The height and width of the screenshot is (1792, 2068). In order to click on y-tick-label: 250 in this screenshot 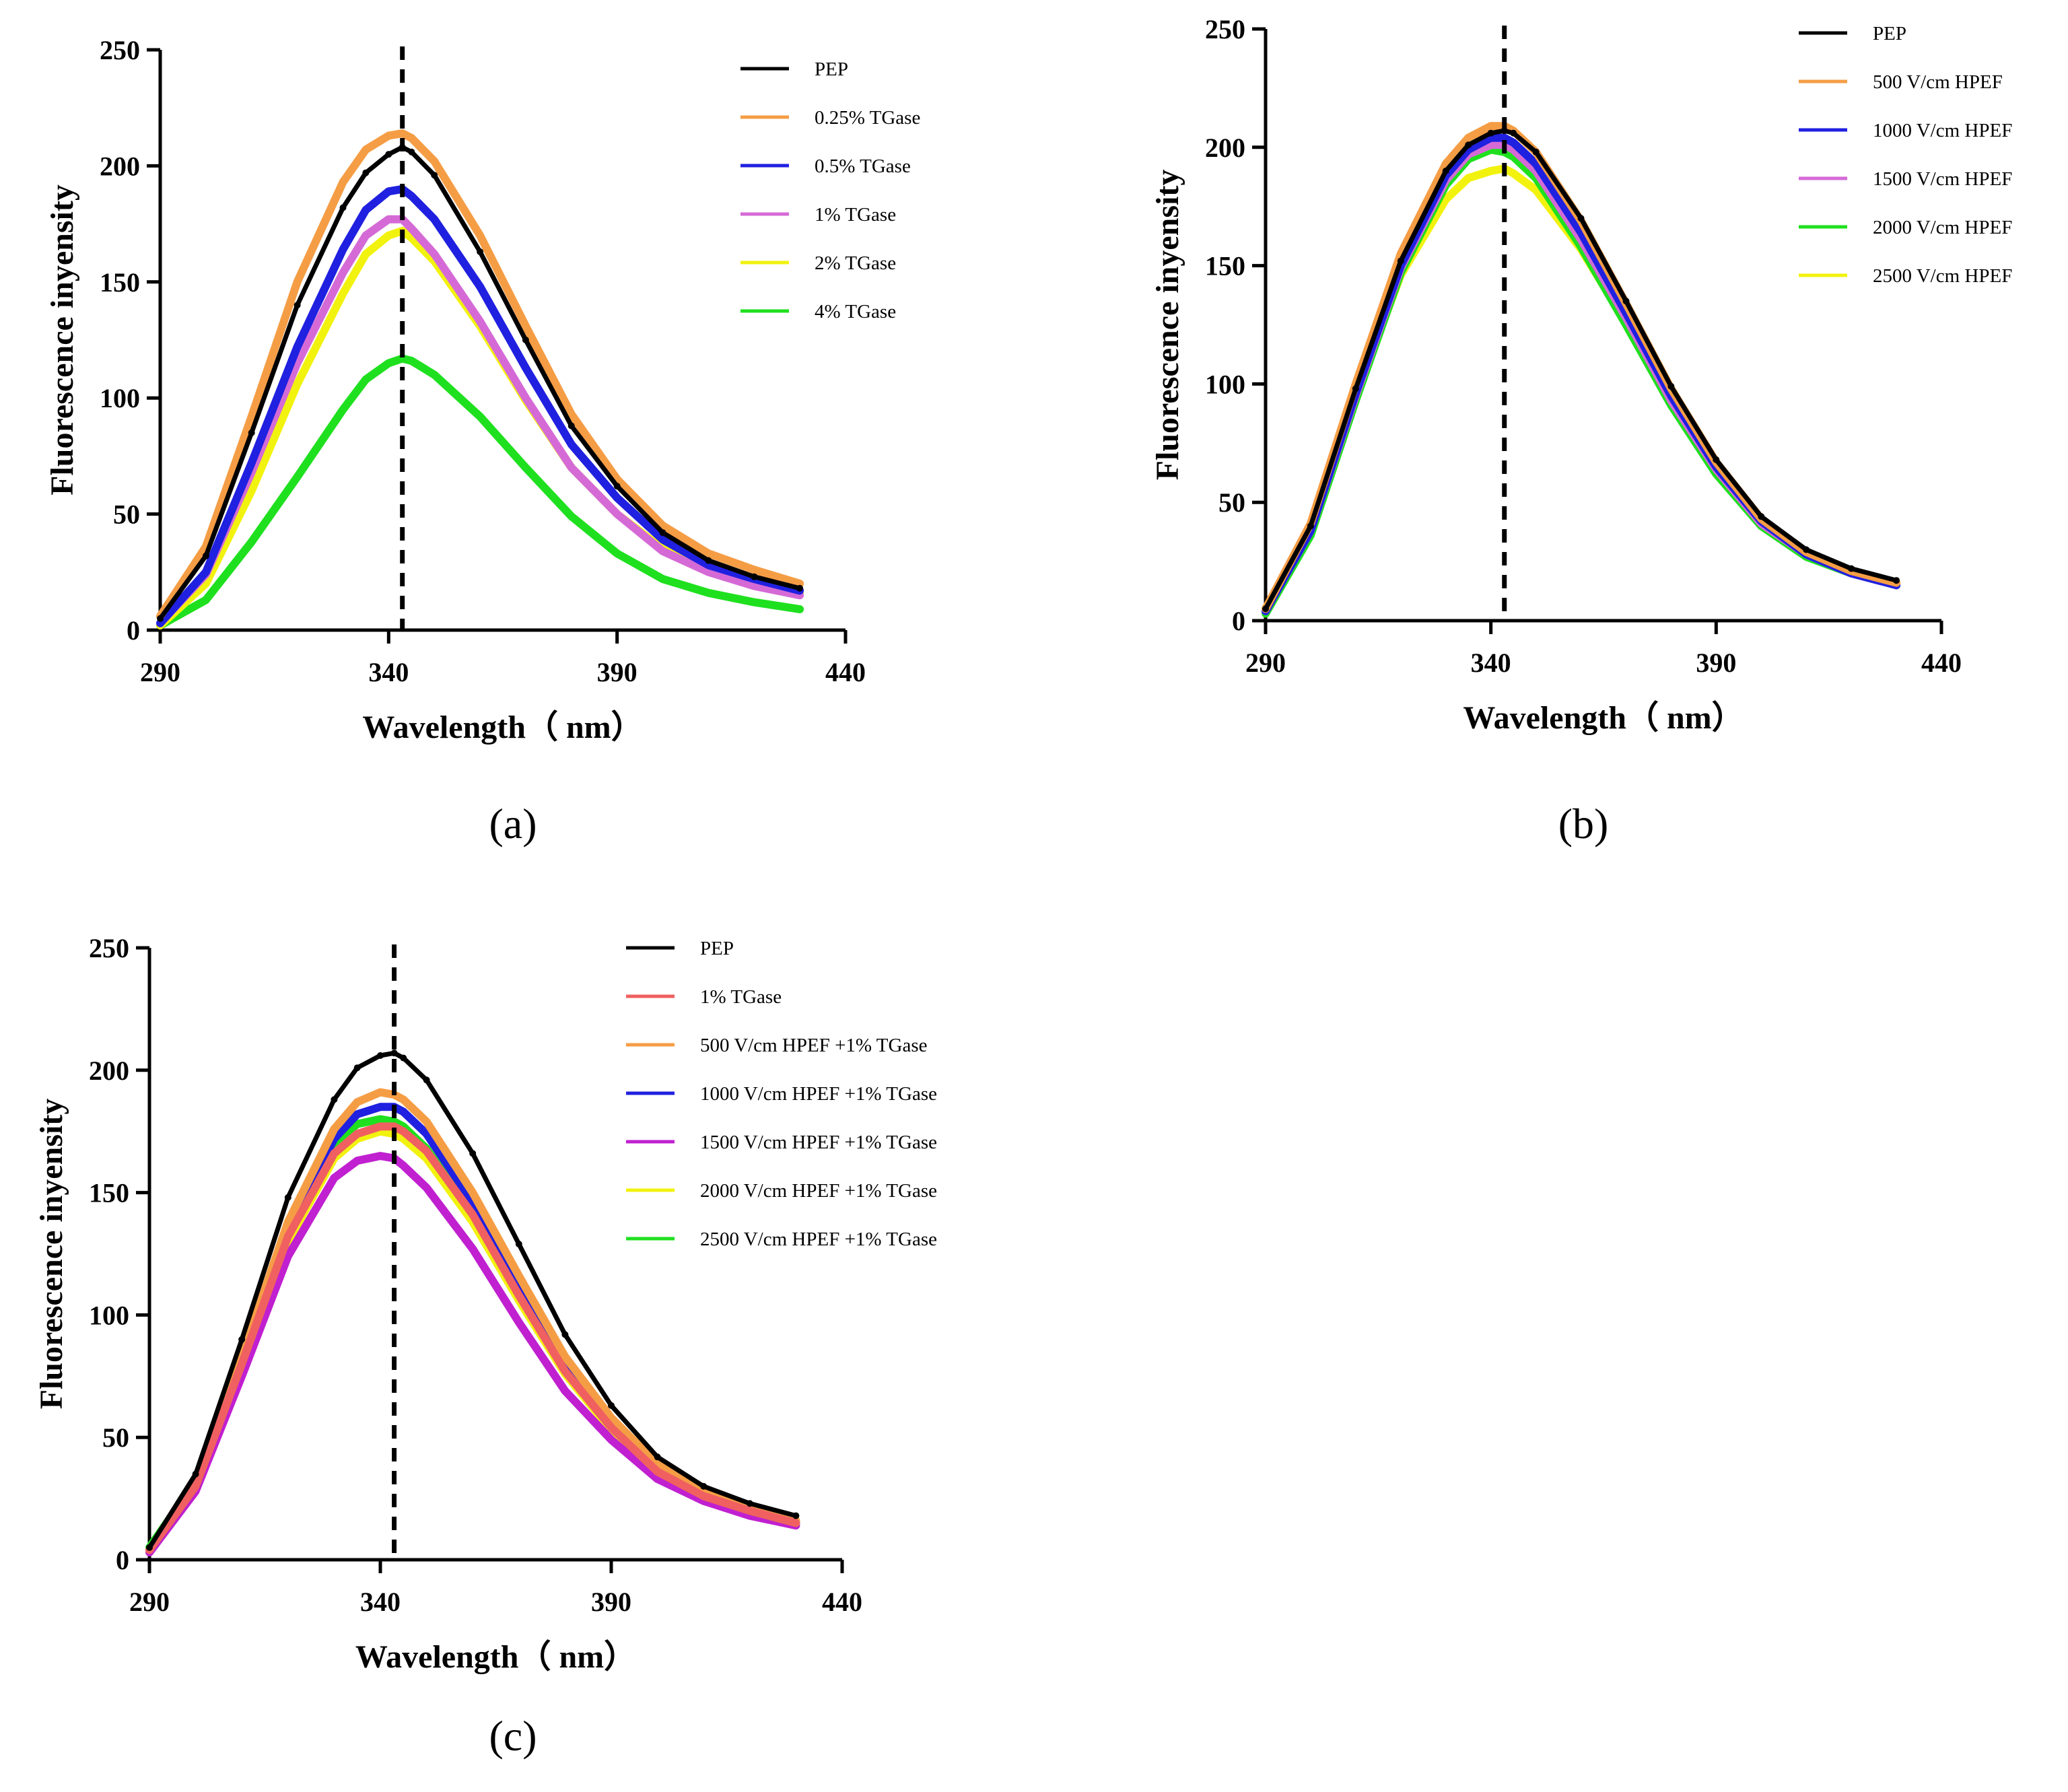, I will do `click(1225, 29)`.